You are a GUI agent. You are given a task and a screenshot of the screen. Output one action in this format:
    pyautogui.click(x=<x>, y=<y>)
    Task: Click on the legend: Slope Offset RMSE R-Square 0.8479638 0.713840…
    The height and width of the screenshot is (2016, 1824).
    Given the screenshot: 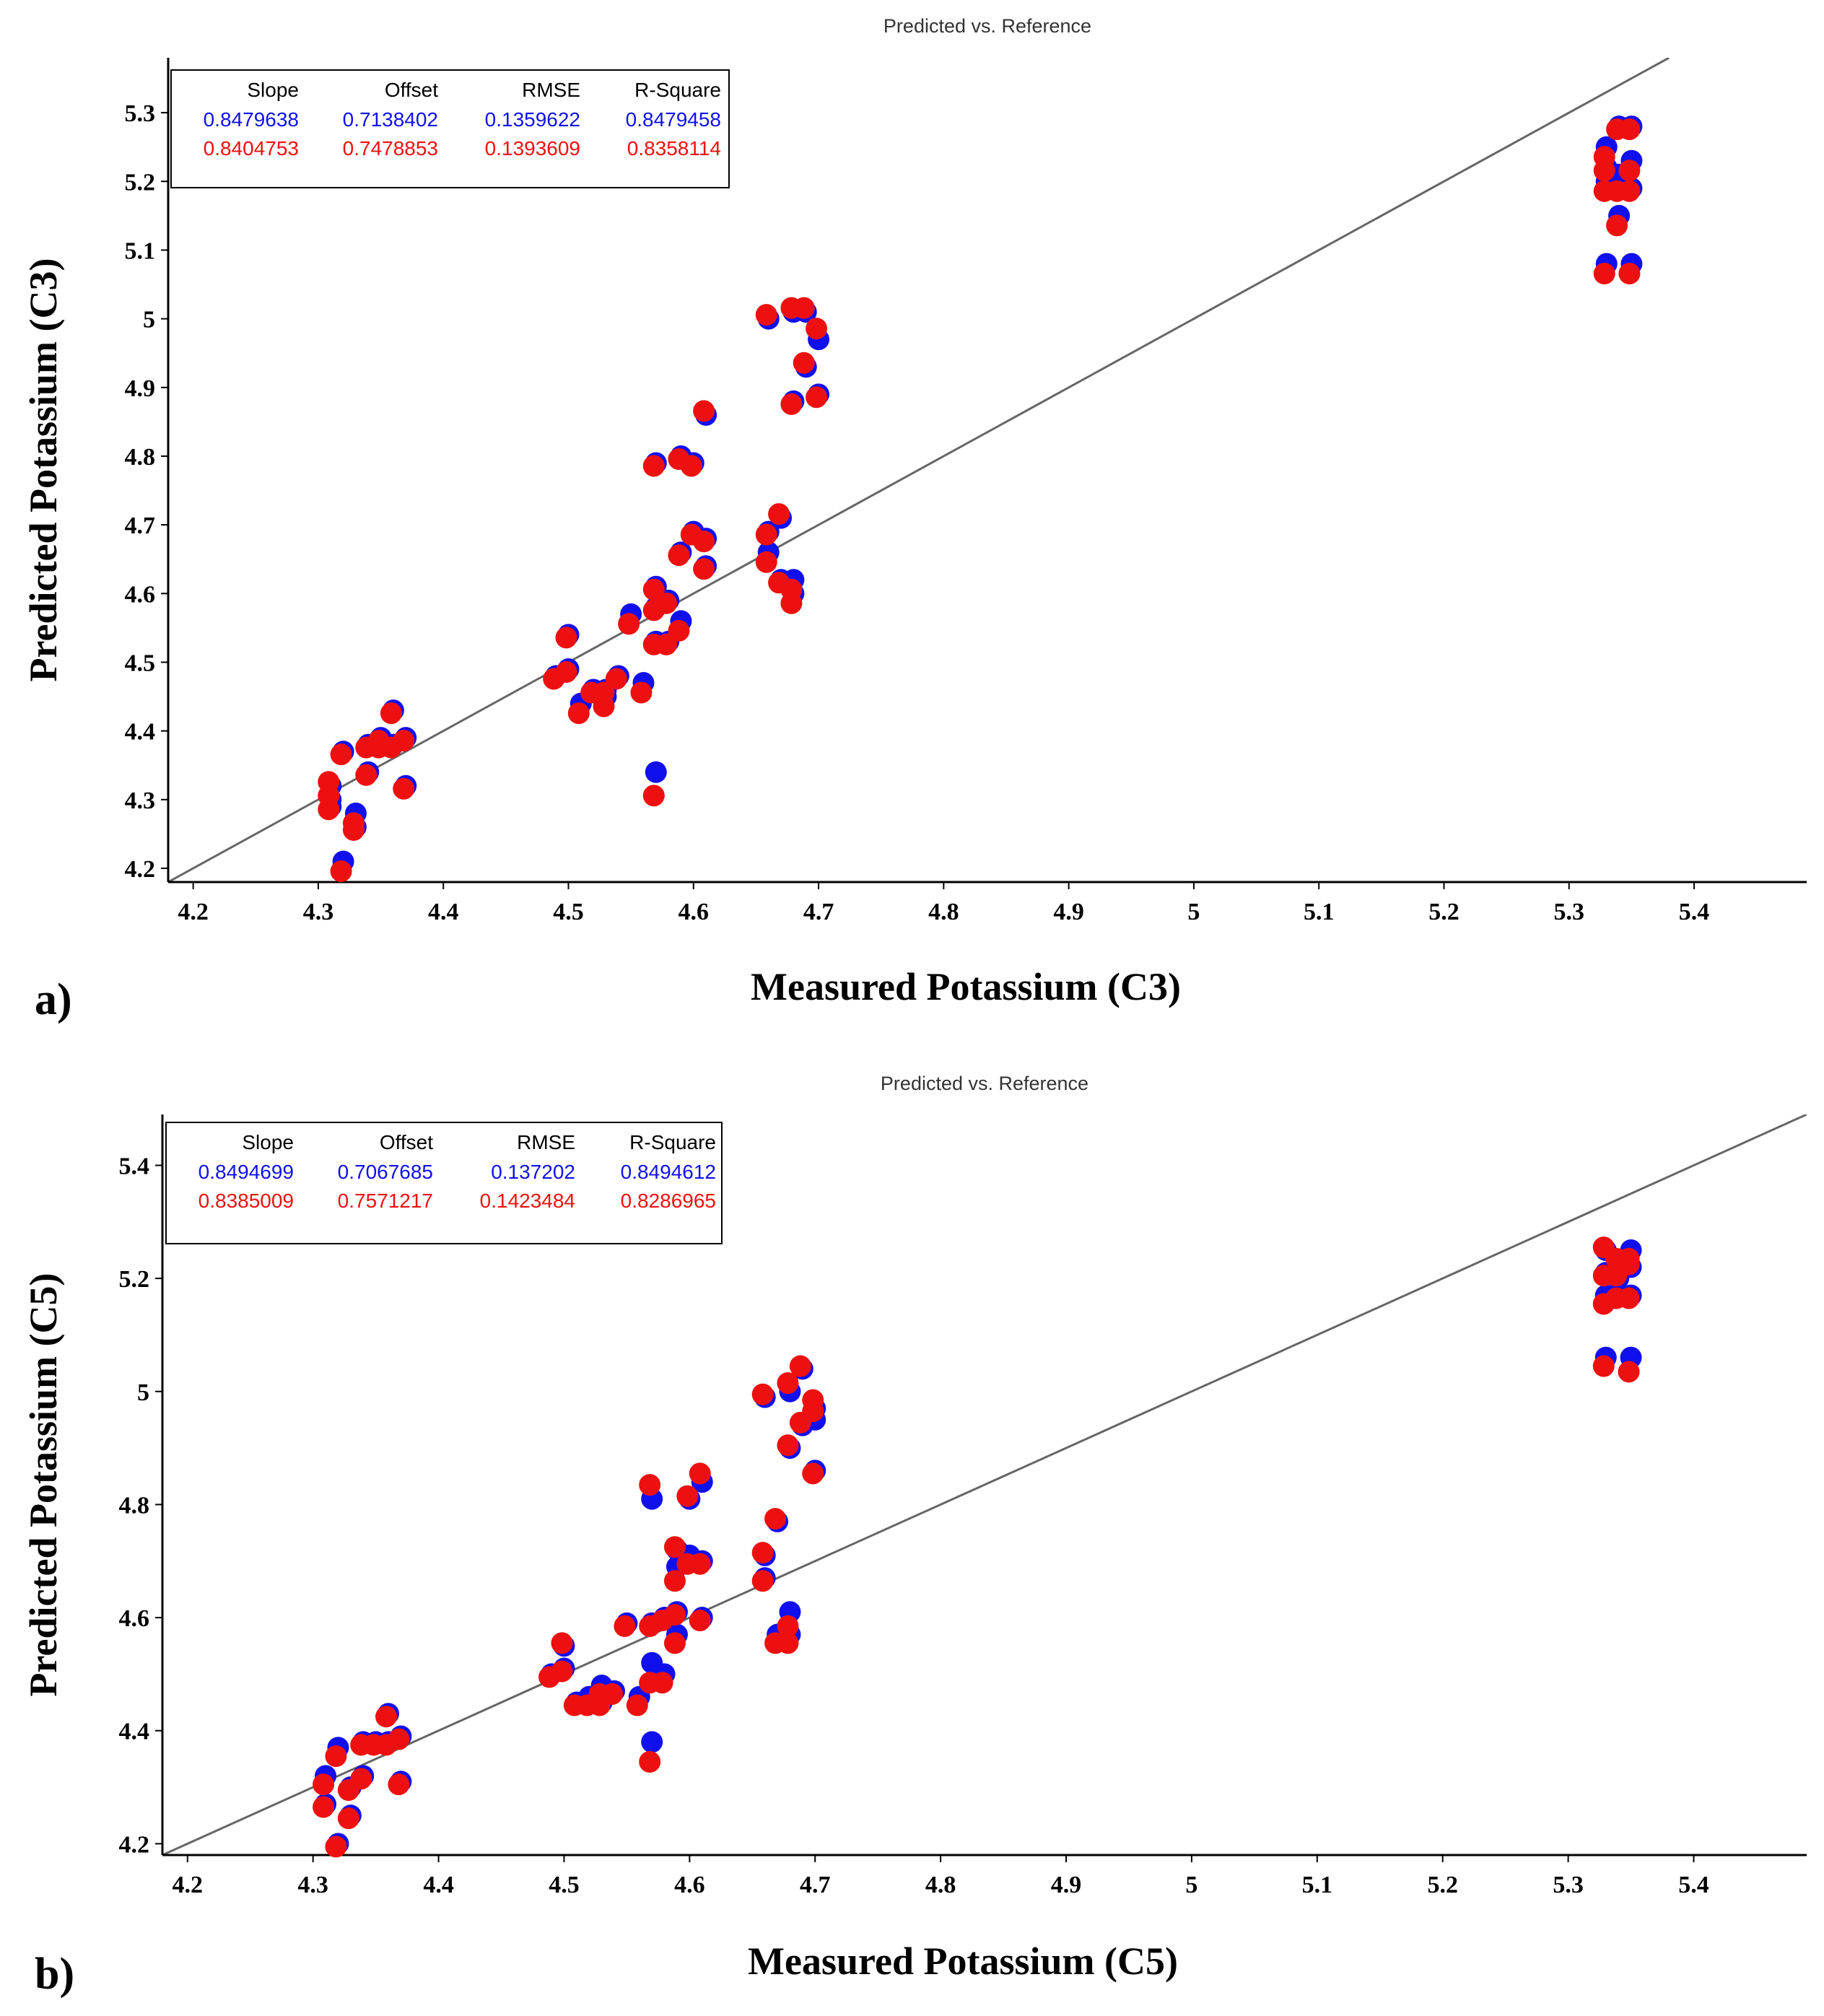 What is the action you would take?
    pyautogui.click(x=450, y=128)
    